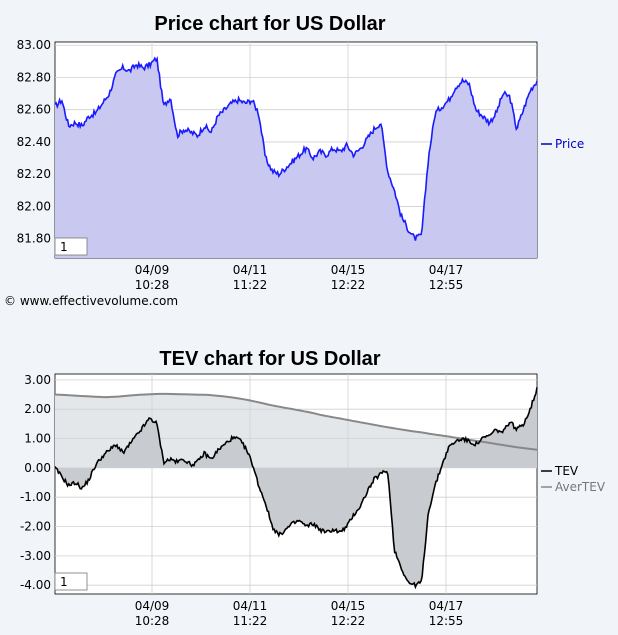 The image size is (618, 635). Describe the element at coordinates (37, 409) in the screenshot. I see `tev-y-tick-label: 2.00` at that location.